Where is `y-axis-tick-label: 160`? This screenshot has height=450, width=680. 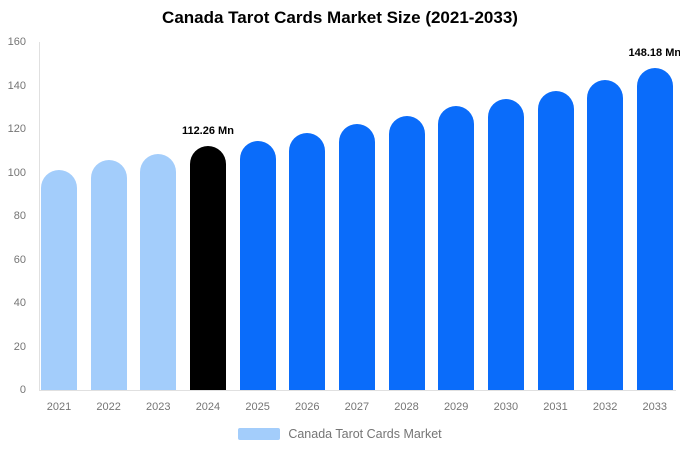 y-axis-tick-label: 160 is located at coordinates (16, 42).